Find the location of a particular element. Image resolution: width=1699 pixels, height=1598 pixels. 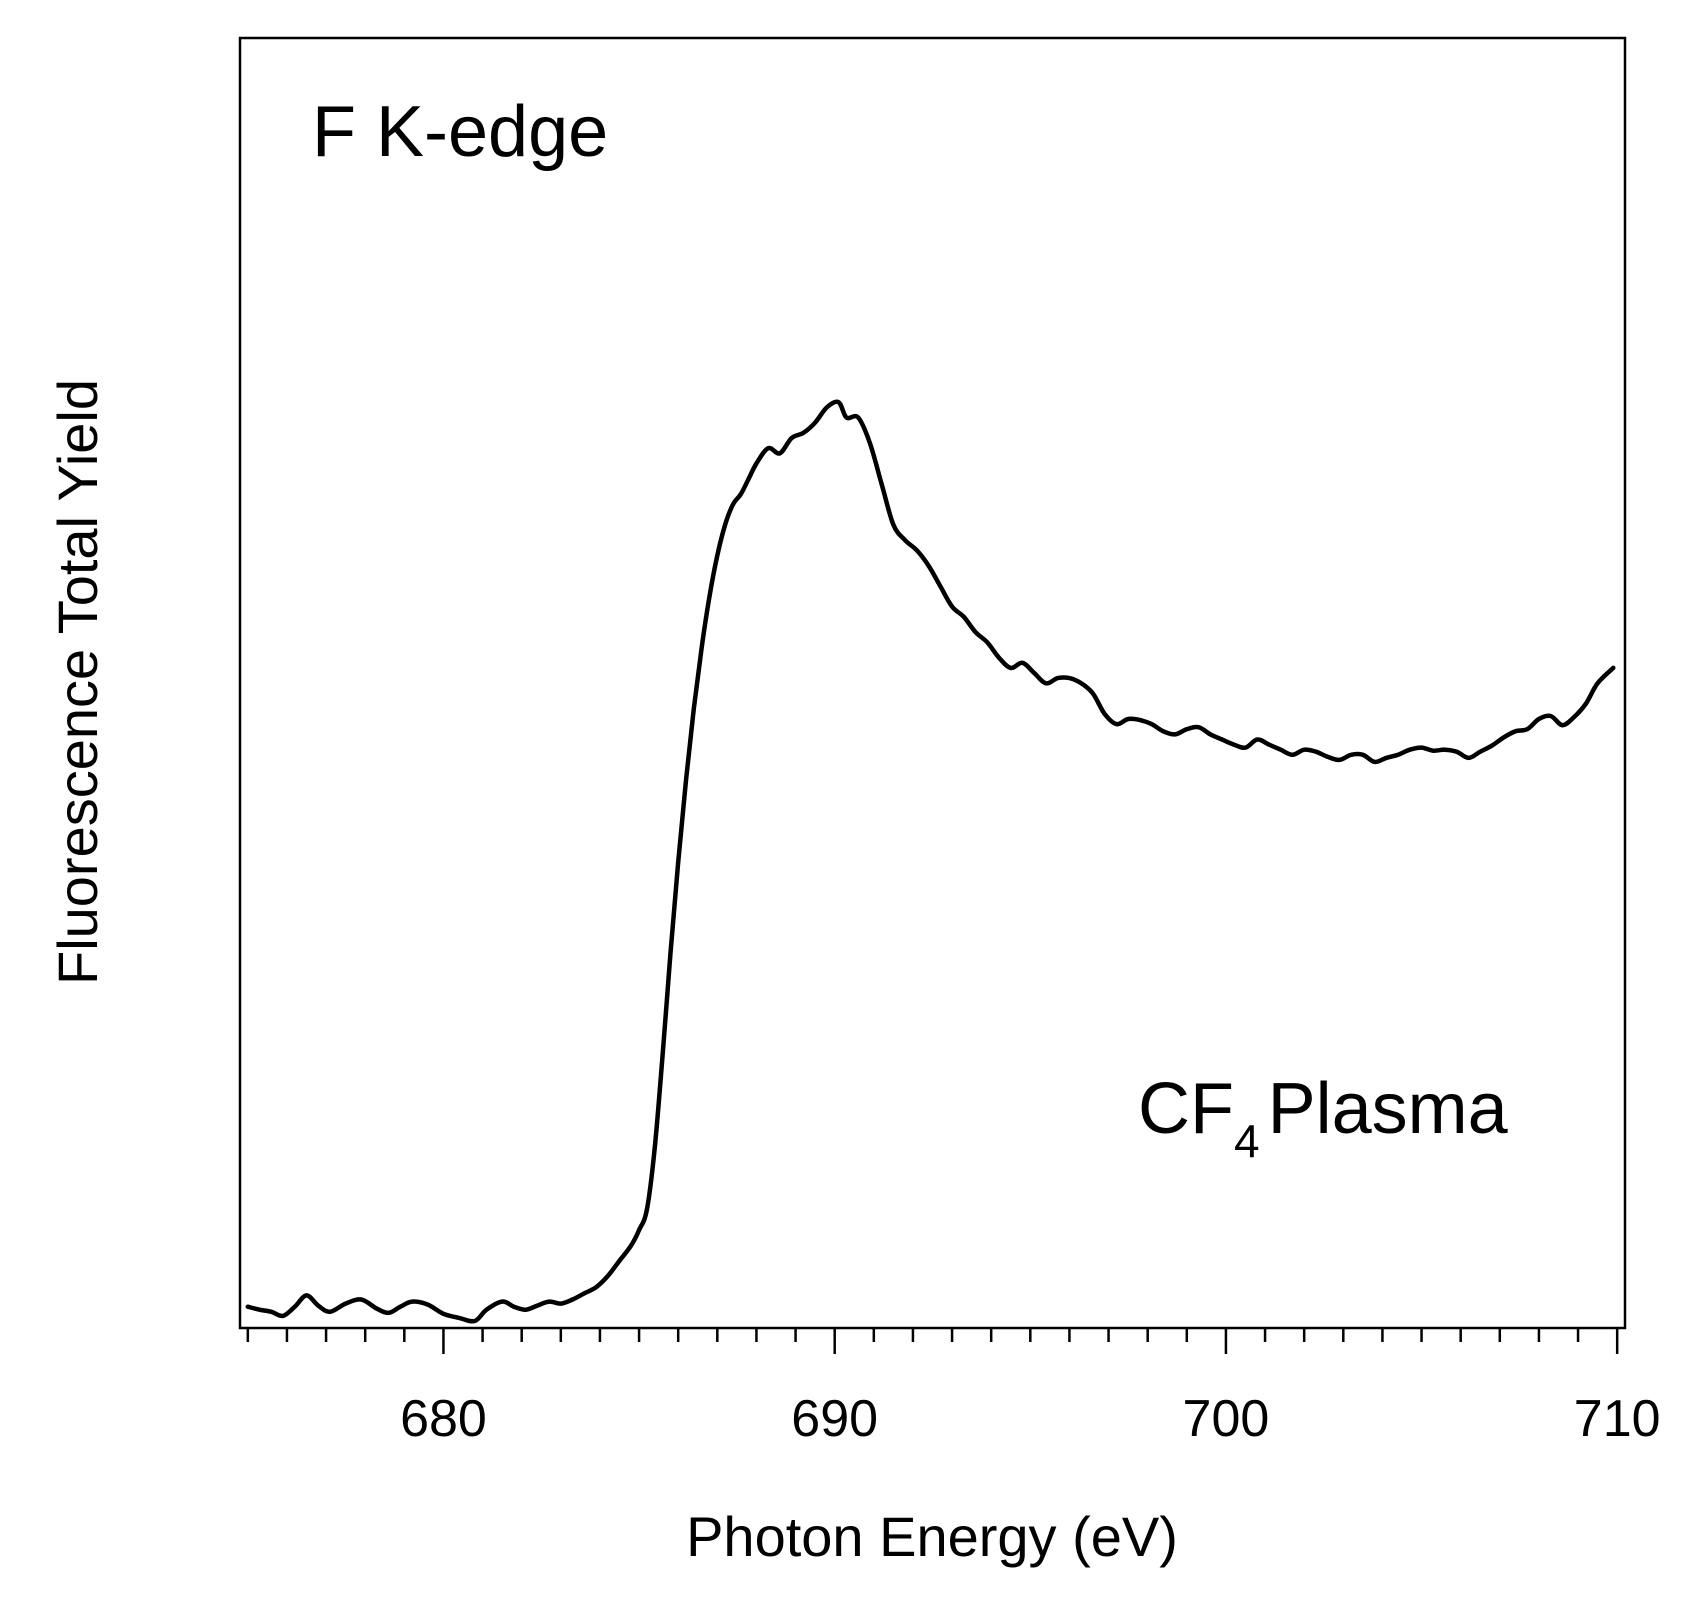

sample-annotation: CF4 Plasma is located at coordinates (1323, 1118).